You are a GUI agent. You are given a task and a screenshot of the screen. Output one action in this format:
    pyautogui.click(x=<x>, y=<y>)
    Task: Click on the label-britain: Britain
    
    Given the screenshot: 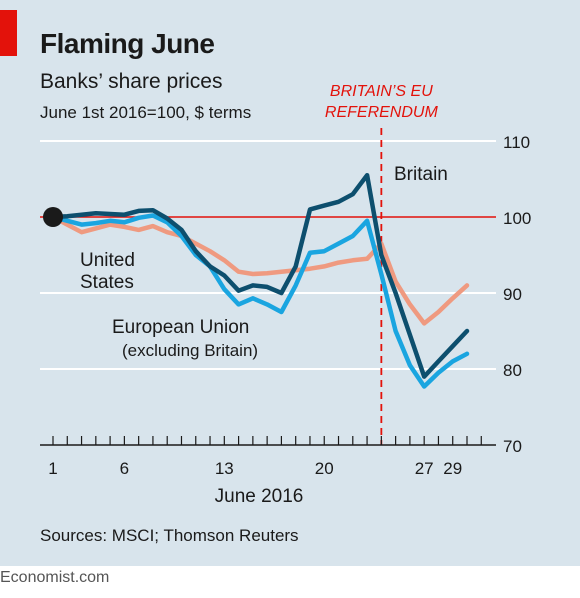 What is the action you would take?
    pyautogui.click(x=421, y=174)
    